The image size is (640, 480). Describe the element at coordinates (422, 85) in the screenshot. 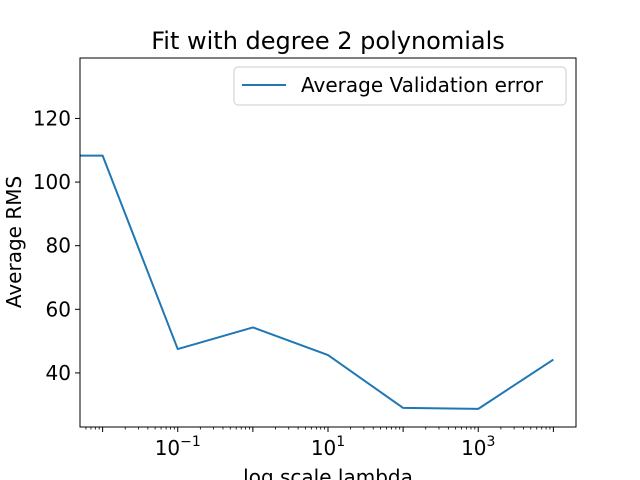

I see `legend-label: Average Validation error` at that location.